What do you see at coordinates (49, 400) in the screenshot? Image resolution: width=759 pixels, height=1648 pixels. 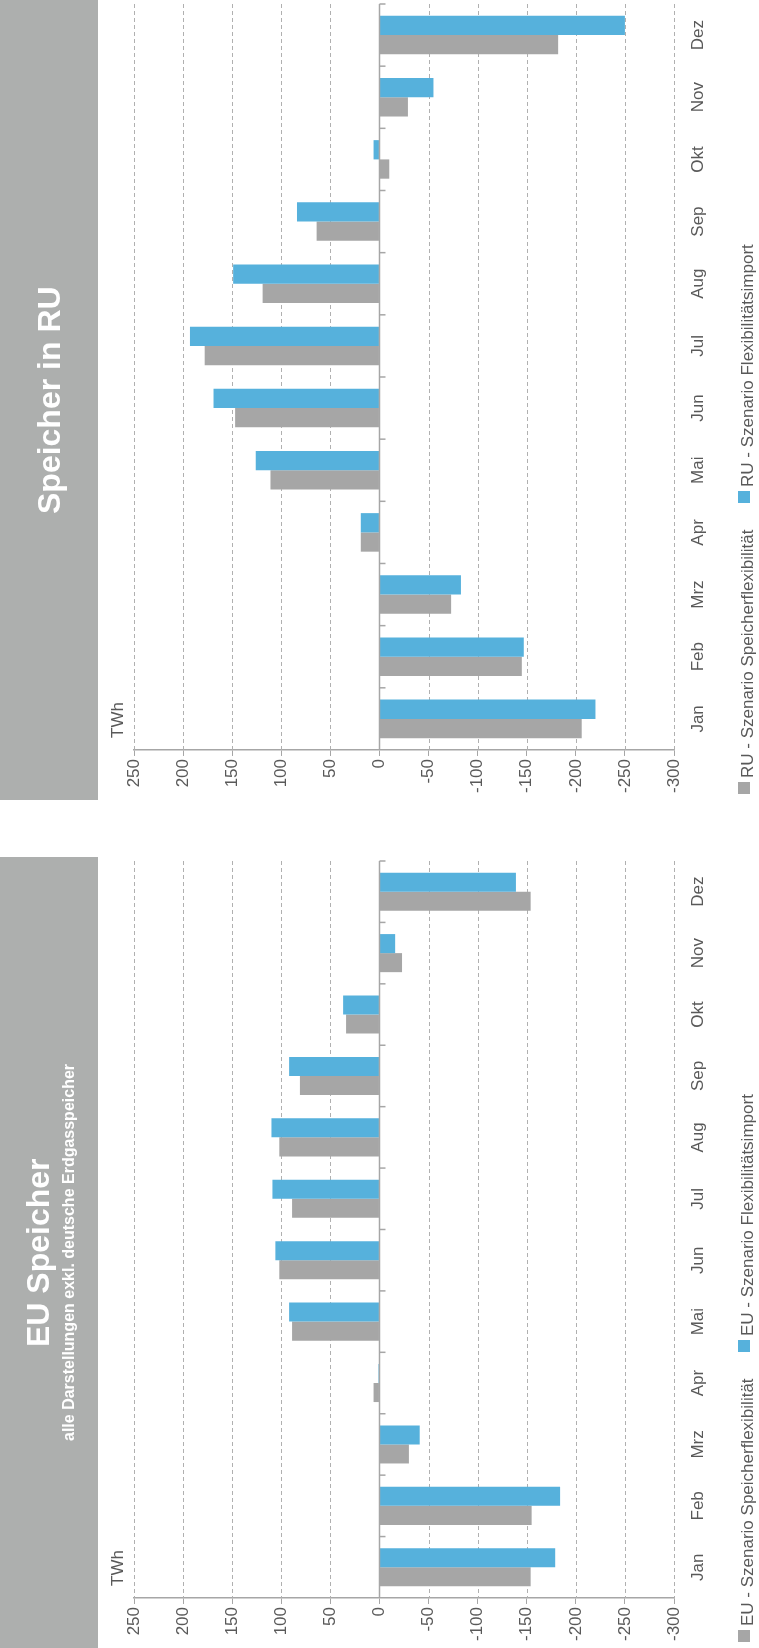 I see `text: Speicher in RU` at bounding box center [49, 400].